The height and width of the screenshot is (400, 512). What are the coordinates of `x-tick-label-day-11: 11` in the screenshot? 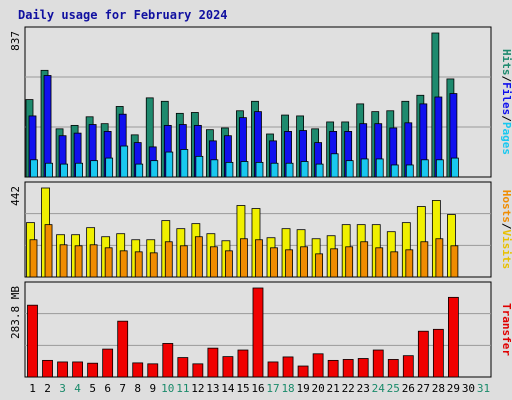 It's located at (182, 388).